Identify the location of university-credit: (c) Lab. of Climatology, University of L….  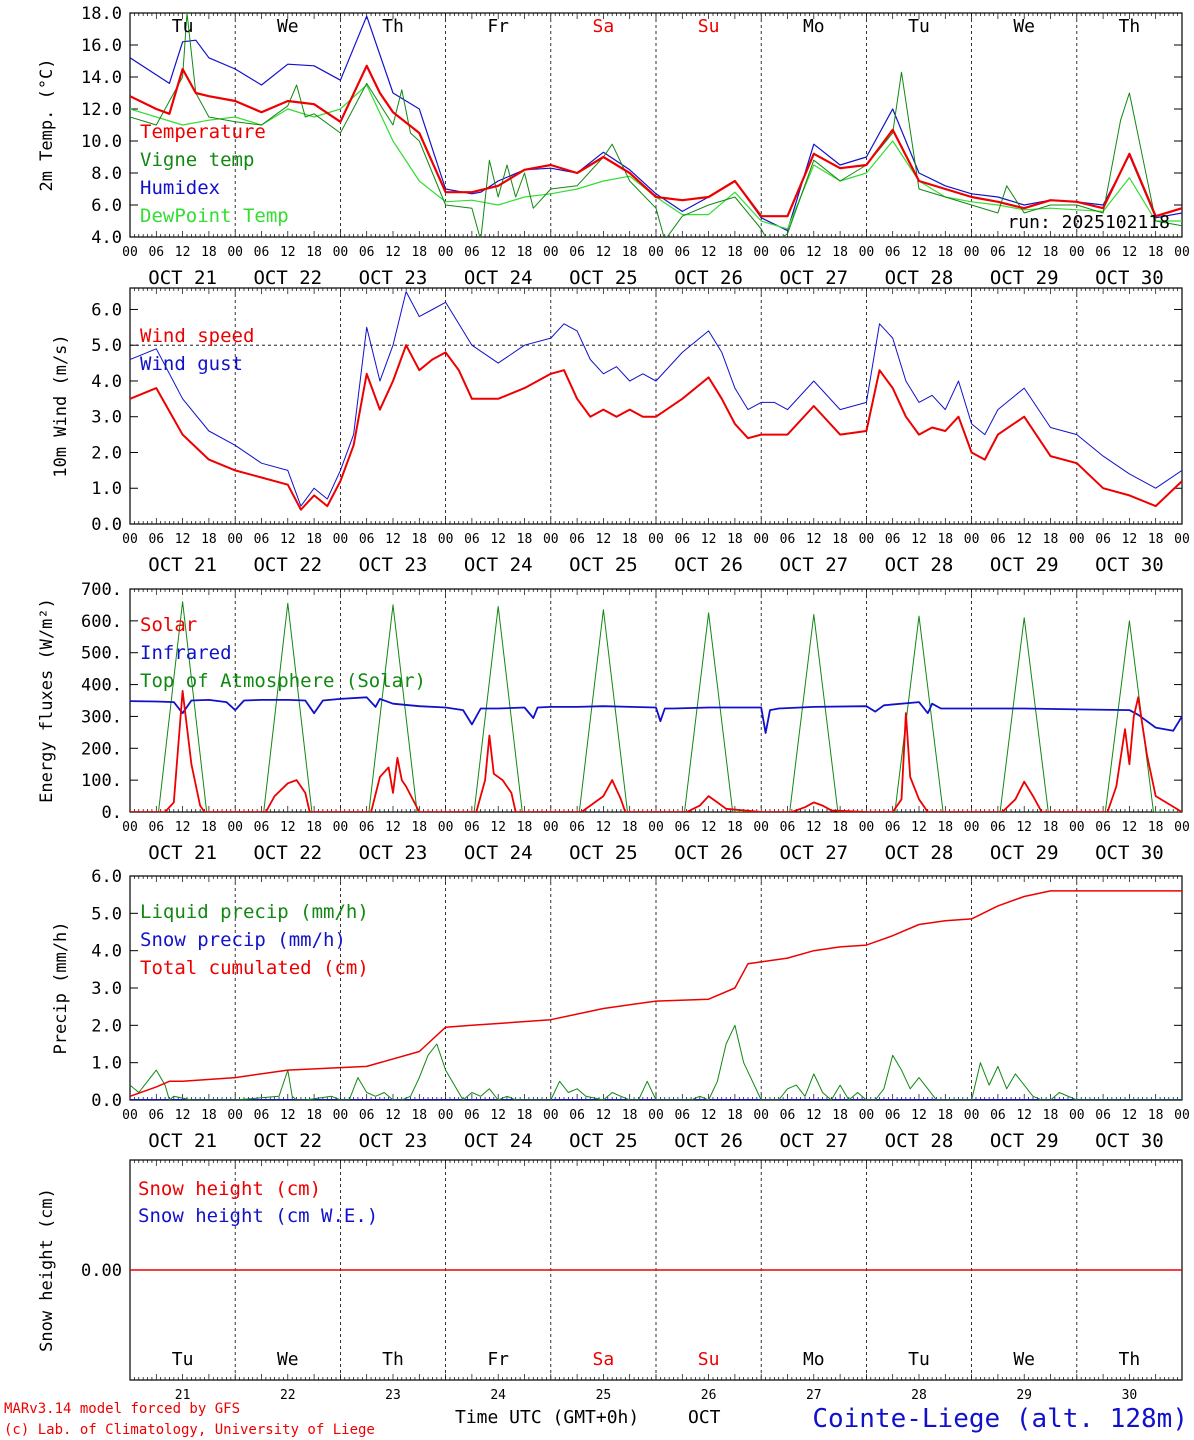
(189, 1430).